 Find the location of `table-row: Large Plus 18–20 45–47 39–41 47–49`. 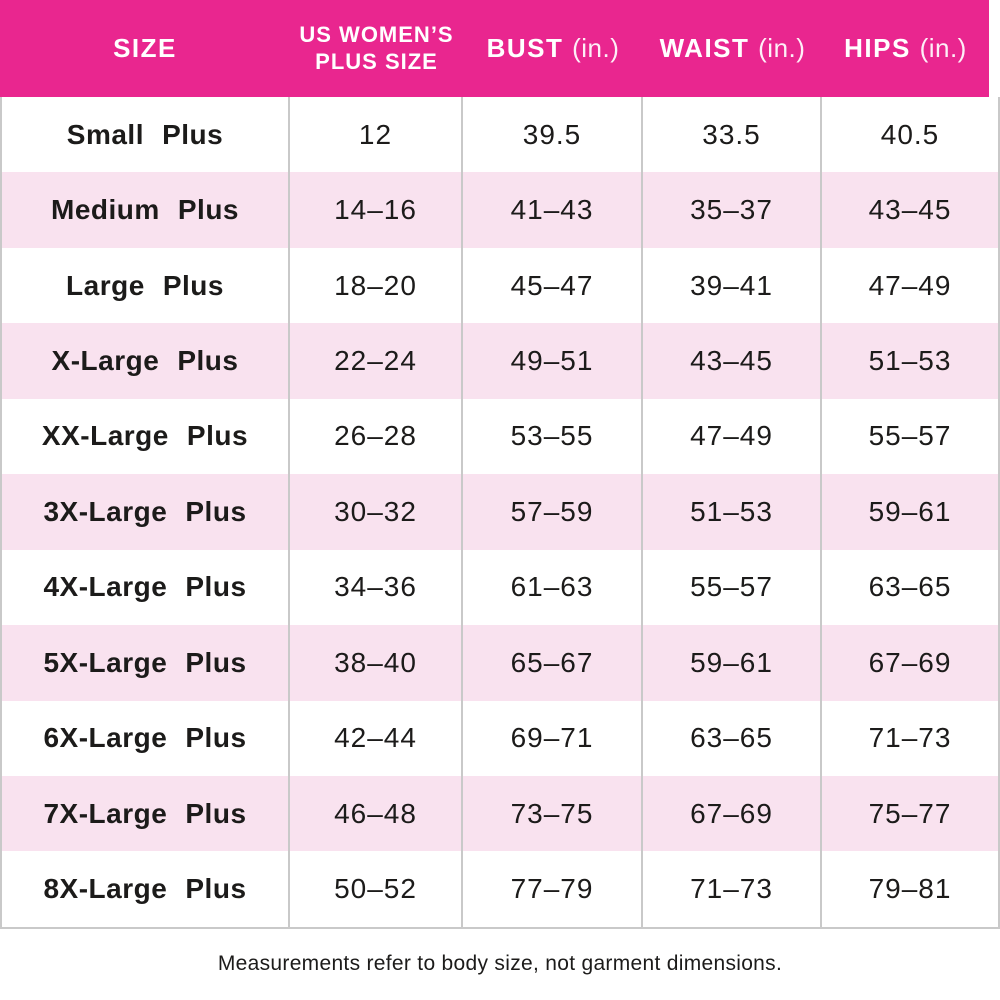

table-row: Large Plus 18–20 45–47 39–41 47–49 is located at coordinates (500, 285).